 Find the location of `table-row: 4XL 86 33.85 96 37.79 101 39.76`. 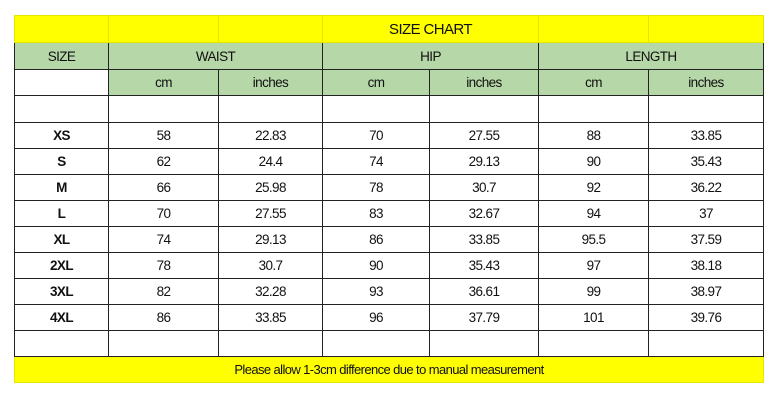

table-row: 4XL 86 33.85 96 37.79 101 39.76 is located at coordinates (389, 317).